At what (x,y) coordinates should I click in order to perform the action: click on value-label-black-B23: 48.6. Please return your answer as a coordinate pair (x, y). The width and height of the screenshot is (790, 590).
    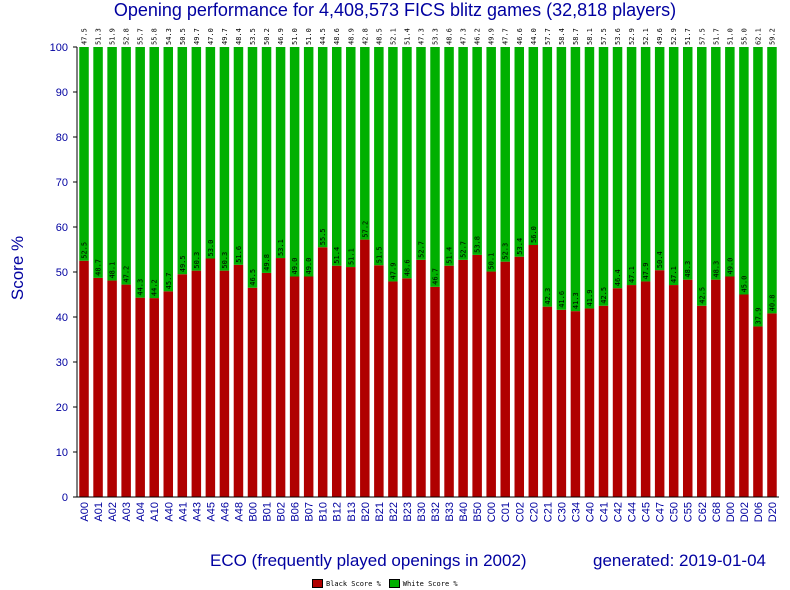
    Looking at the image, I should click on (407, 267).